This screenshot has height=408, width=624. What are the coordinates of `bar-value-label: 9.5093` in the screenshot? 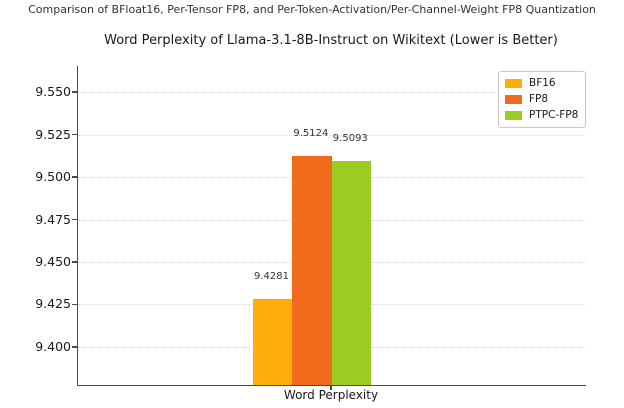 It's located at (350, 139).